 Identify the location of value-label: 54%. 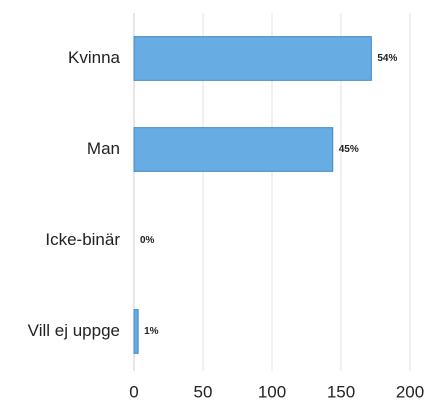
(387, 58).